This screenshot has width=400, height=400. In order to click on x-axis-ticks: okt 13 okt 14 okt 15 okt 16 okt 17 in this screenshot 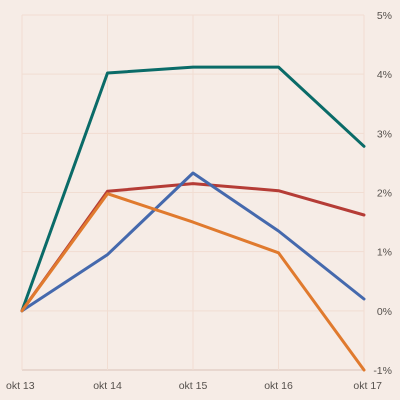, I will do `click(194, 386)`.